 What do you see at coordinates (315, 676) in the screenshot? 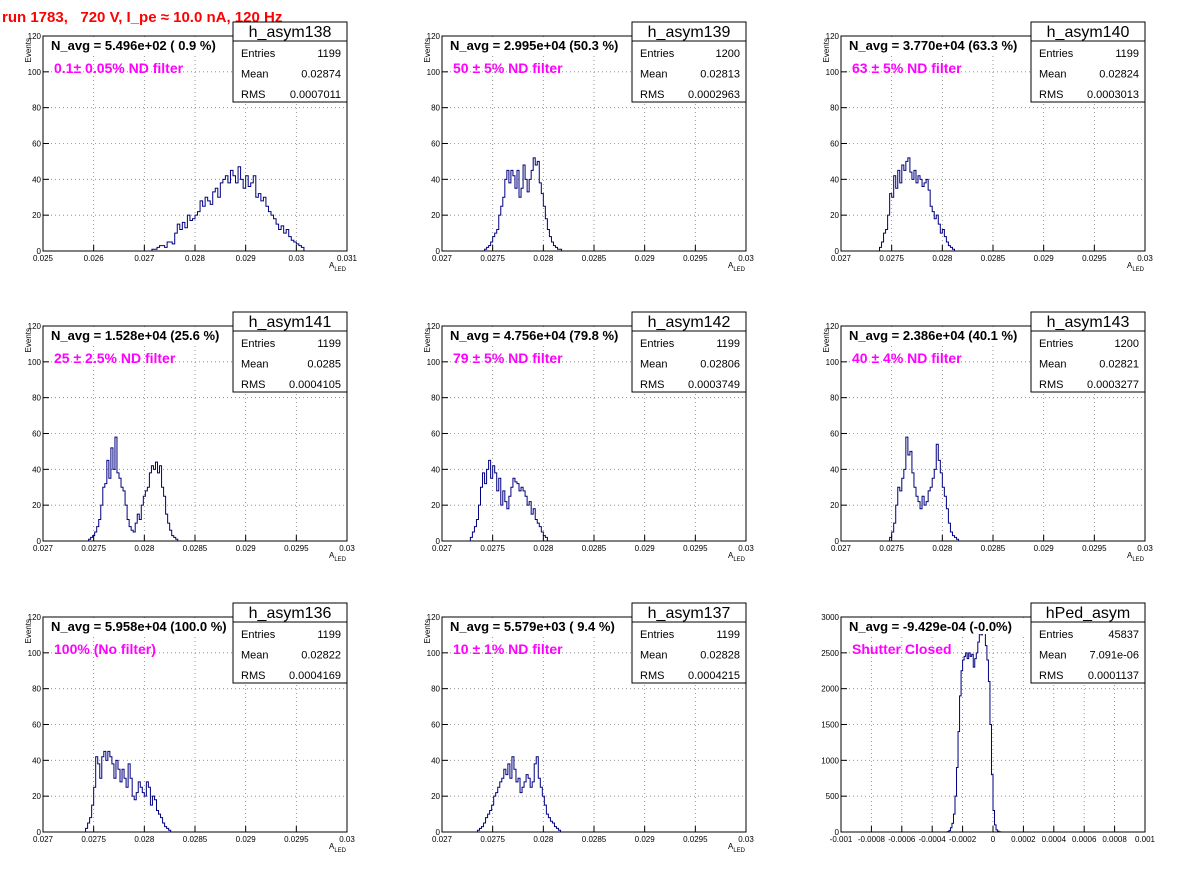
I see `stats-value: 0.0004169` at bounding box center [315, 676].